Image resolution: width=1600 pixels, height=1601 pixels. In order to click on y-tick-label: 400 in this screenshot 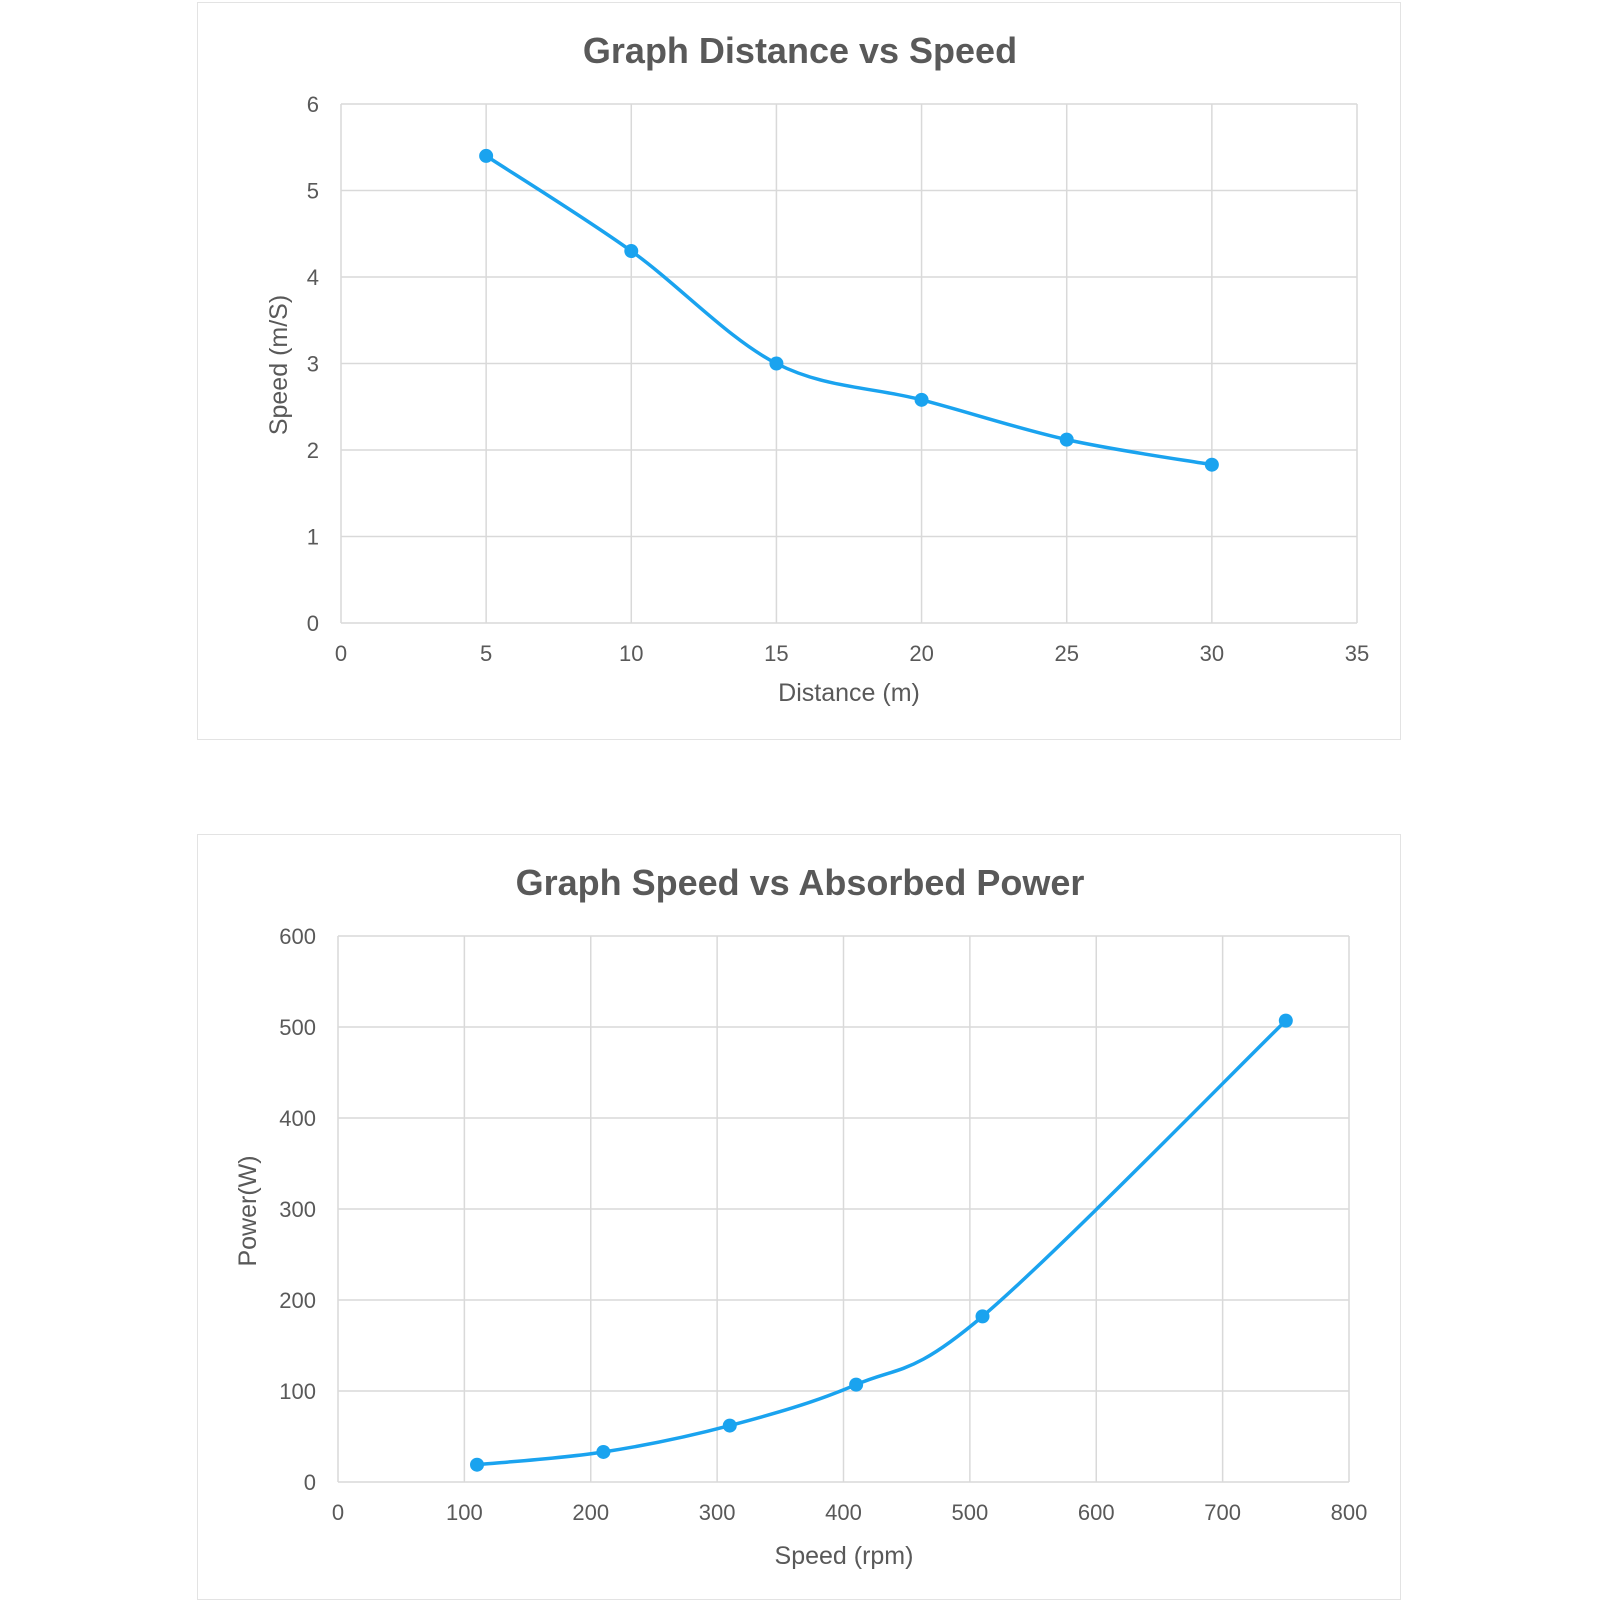, I will do `click(297, 1118)`.